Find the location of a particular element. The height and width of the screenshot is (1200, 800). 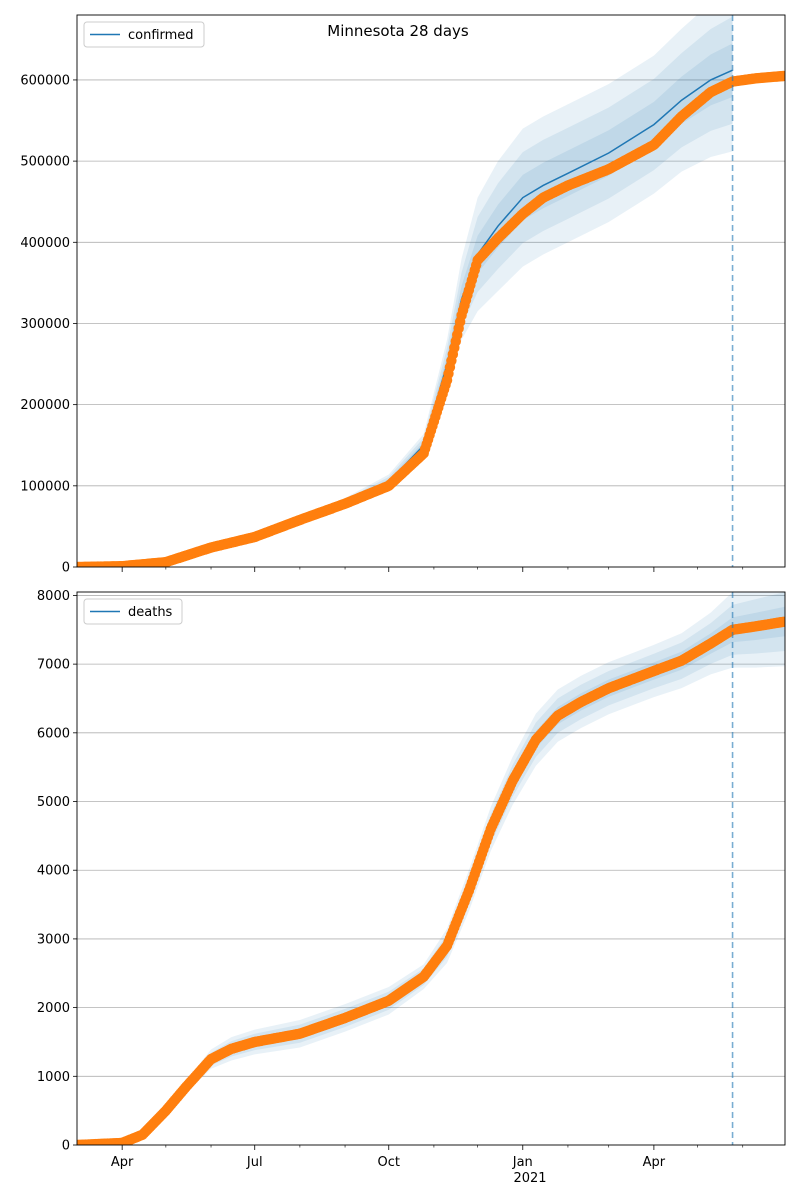

y-tick-label: 7000 is located at coordinates (53, 665).